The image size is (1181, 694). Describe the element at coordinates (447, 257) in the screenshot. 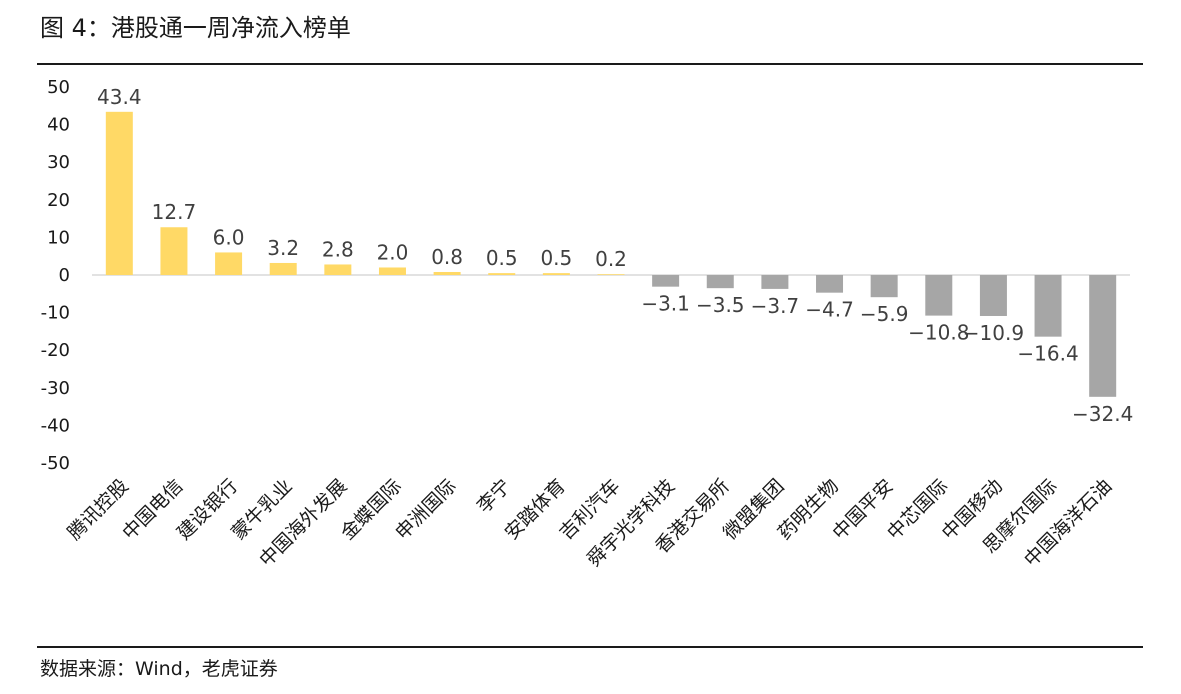

I see `data-label: 0.8` at that location.